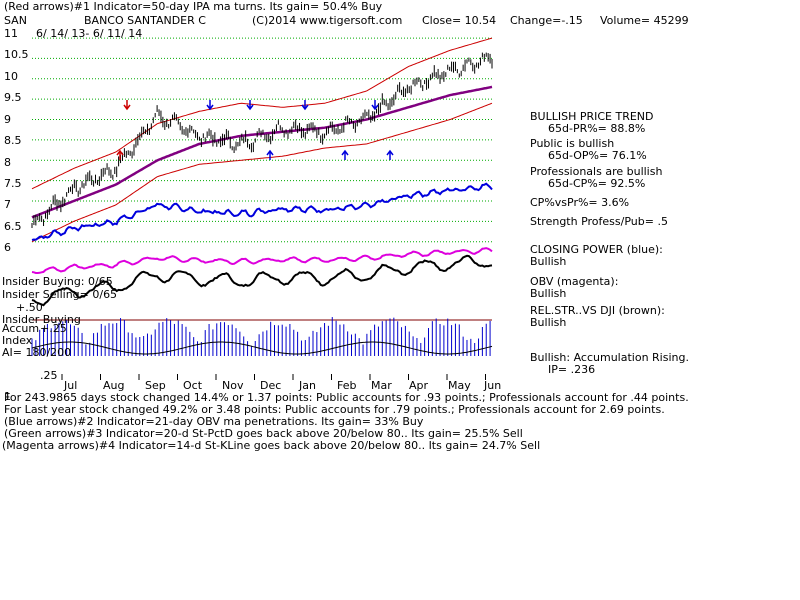 This screenshot has width=800, height=600. What do you see at coordinates (599, 221) in the screenshot?
I see `strength: Strength Profess/Pub= .5` at bounding box center [599, 221].